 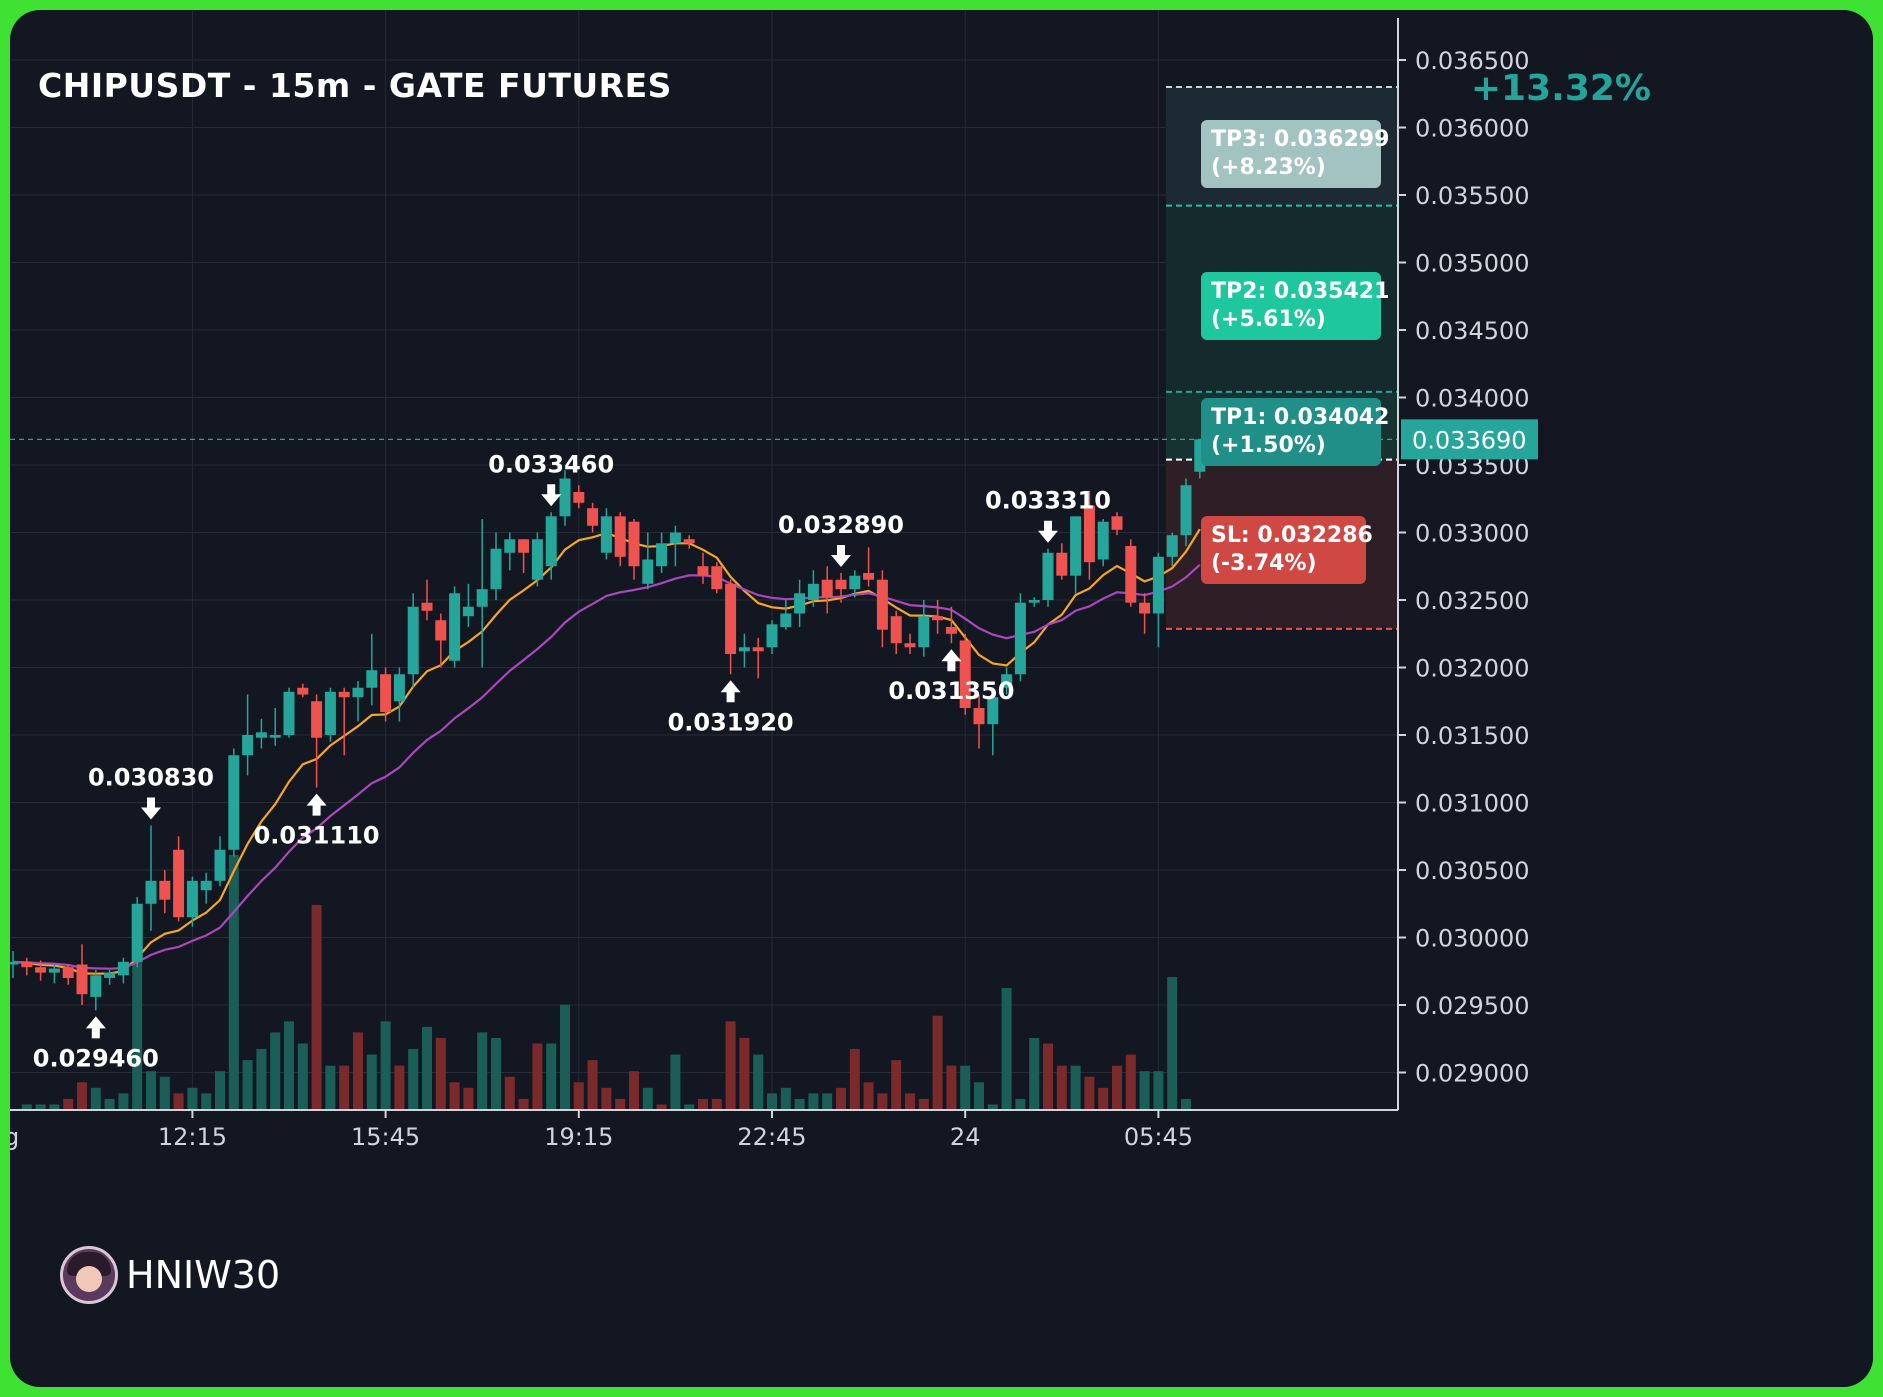 I want to click on time-tick-label: 19:15, so click(x=578, y=1137).